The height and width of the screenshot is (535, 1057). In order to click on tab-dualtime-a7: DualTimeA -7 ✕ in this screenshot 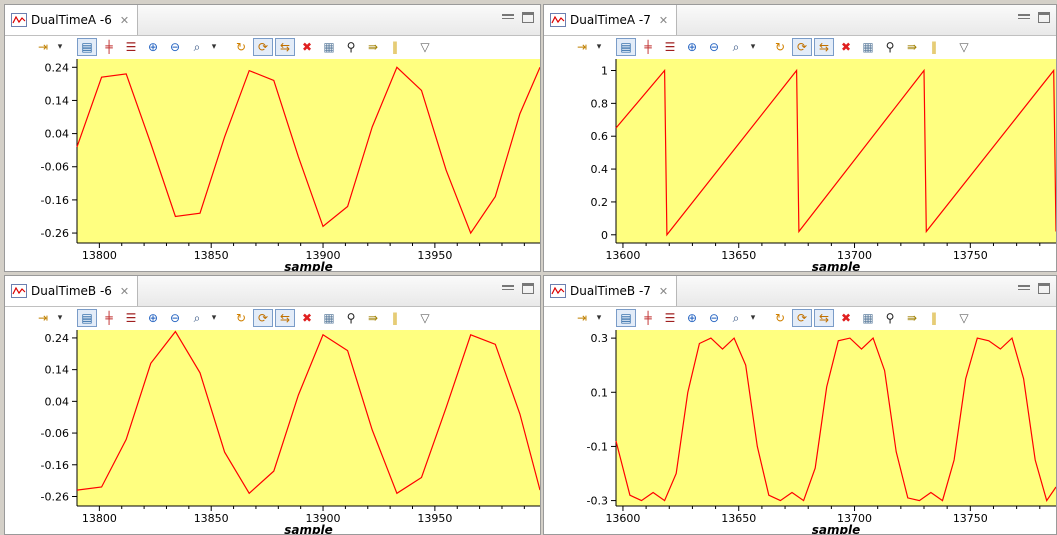, I will do `click(611, 20)`.